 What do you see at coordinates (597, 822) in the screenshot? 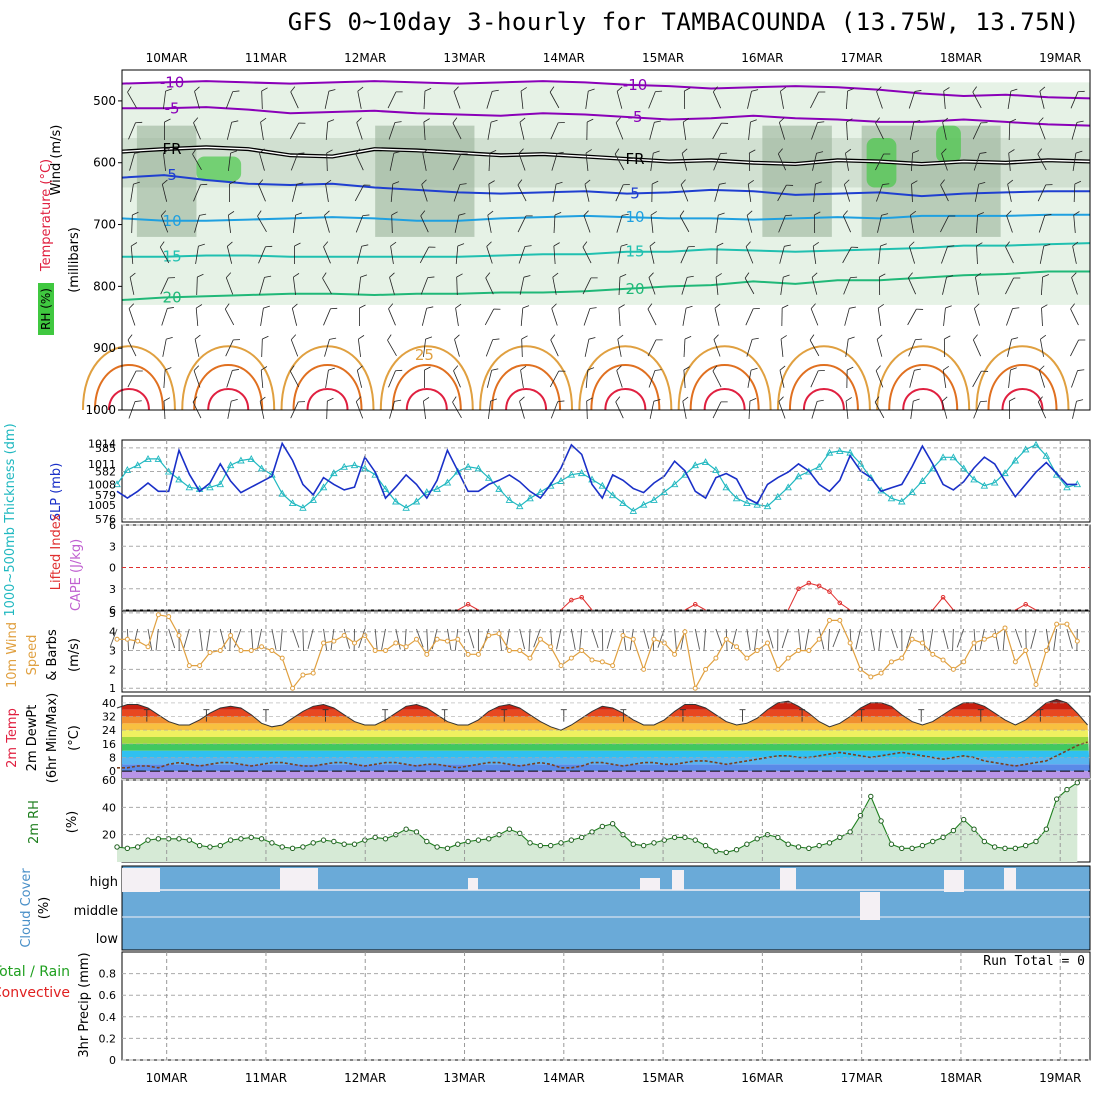
I see `rh-area` at bounding box center [597, 822].